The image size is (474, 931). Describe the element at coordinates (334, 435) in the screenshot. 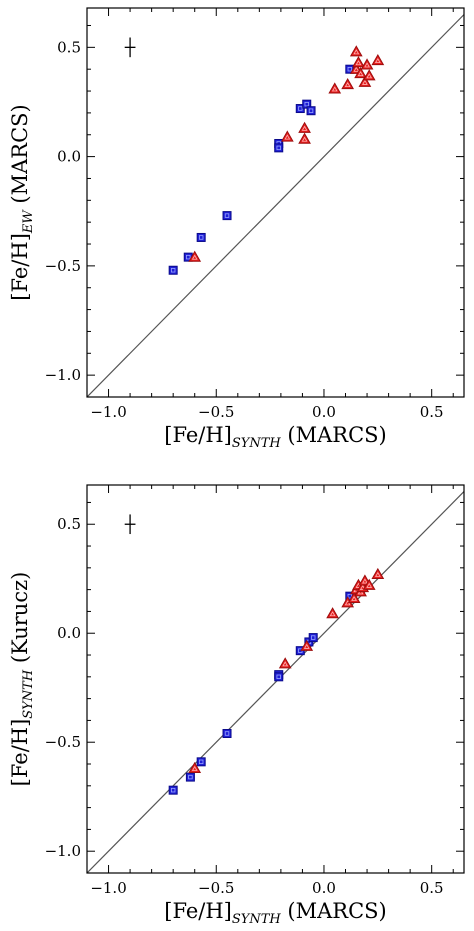

I see `top-x-axis-label-suffix: (MARCS)` at that location.